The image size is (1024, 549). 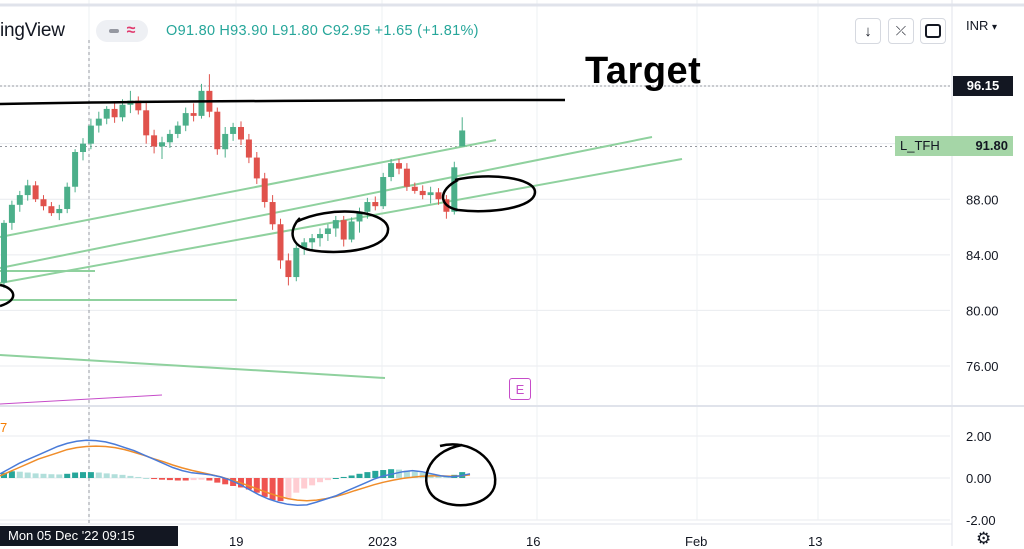 I want to click on ohlc-close: C92.95, so click(x=346, y=31).